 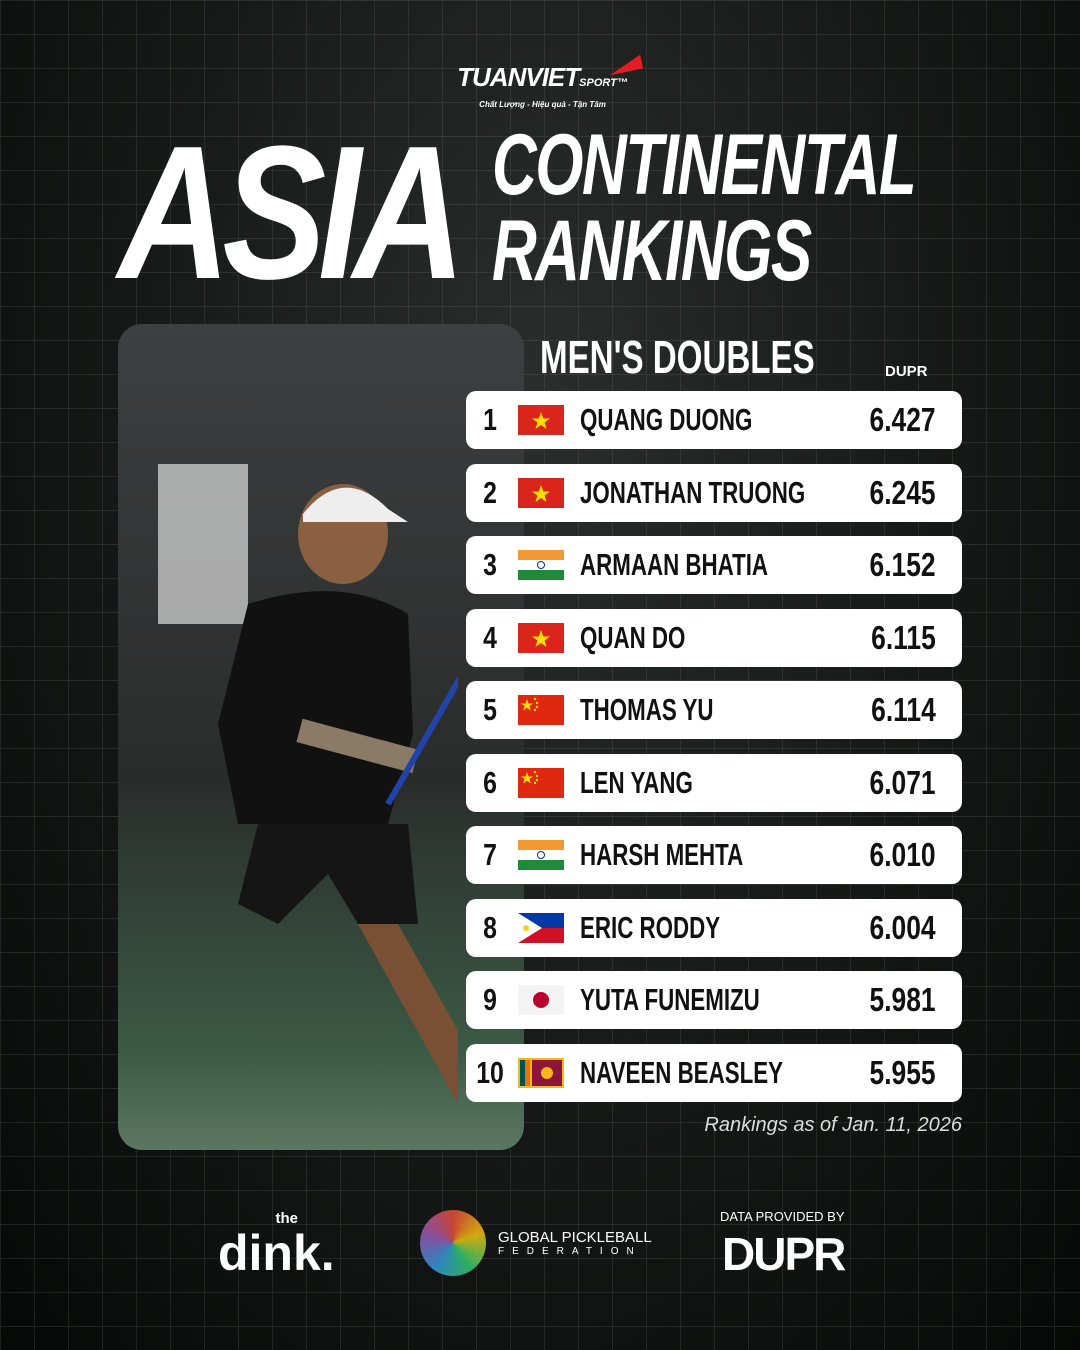 I want to click on gpf-logo: GLOBAL PICKLEBALL FEDERATION, so click(x=536, y=1243).